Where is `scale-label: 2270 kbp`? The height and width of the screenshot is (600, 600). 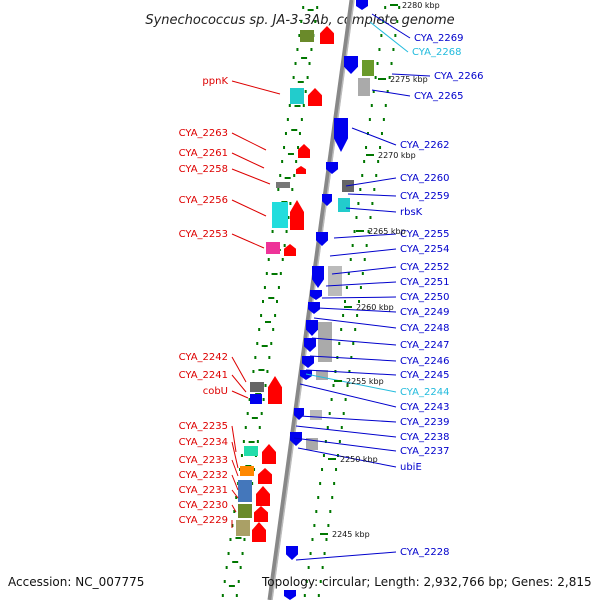
scale-label: 2270 kbp is located at coordinates (397, 155).